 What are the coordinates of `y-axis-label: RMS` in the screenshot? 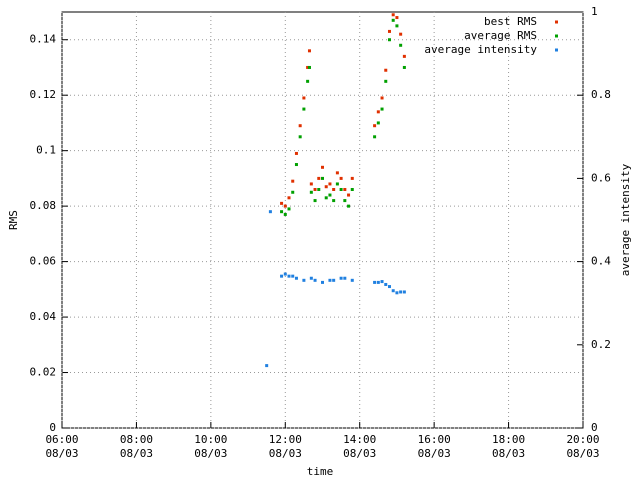 It's located at (13, 220).